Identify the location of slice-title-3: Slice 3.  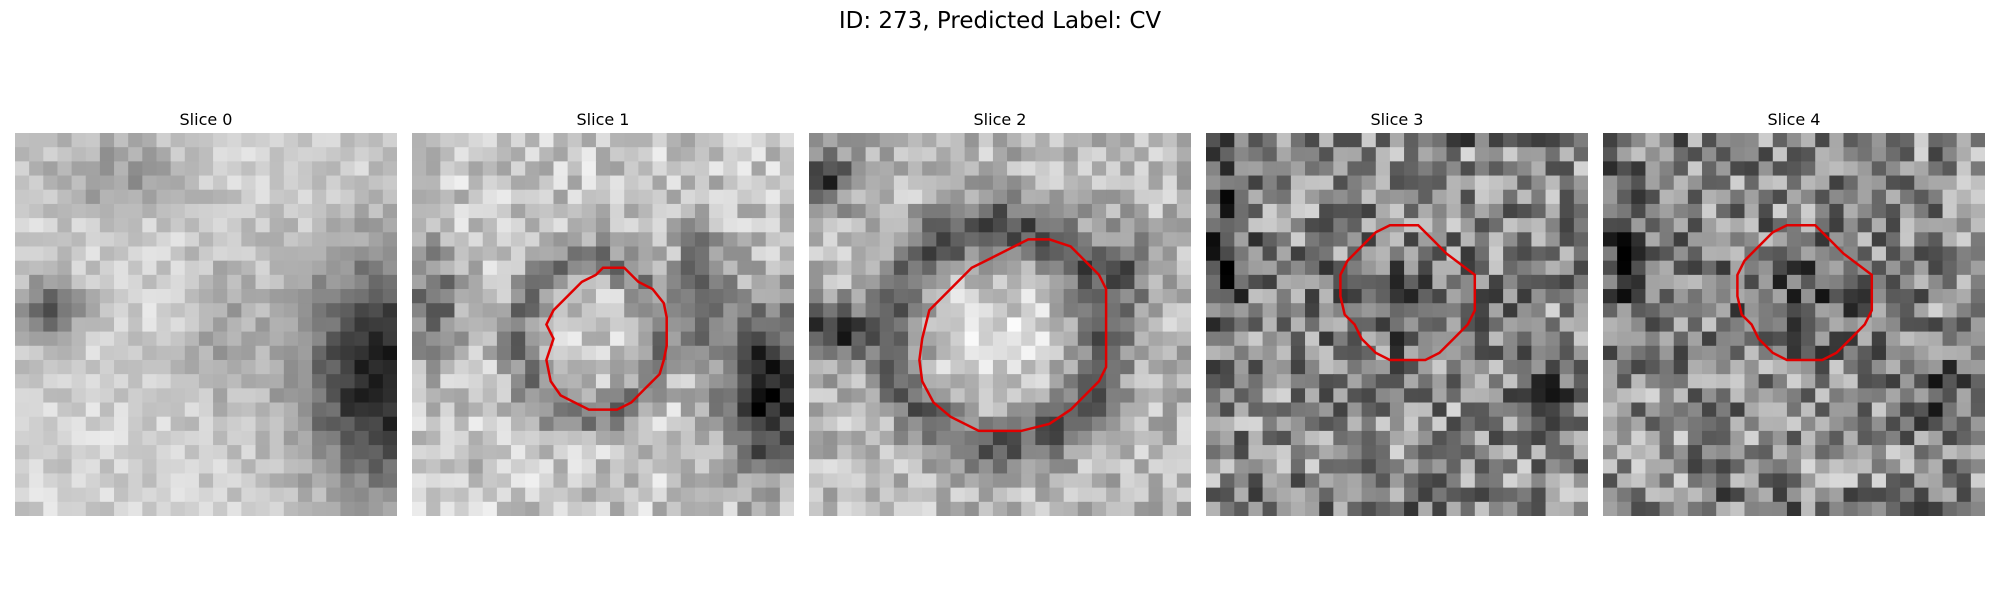
(1397, 119).